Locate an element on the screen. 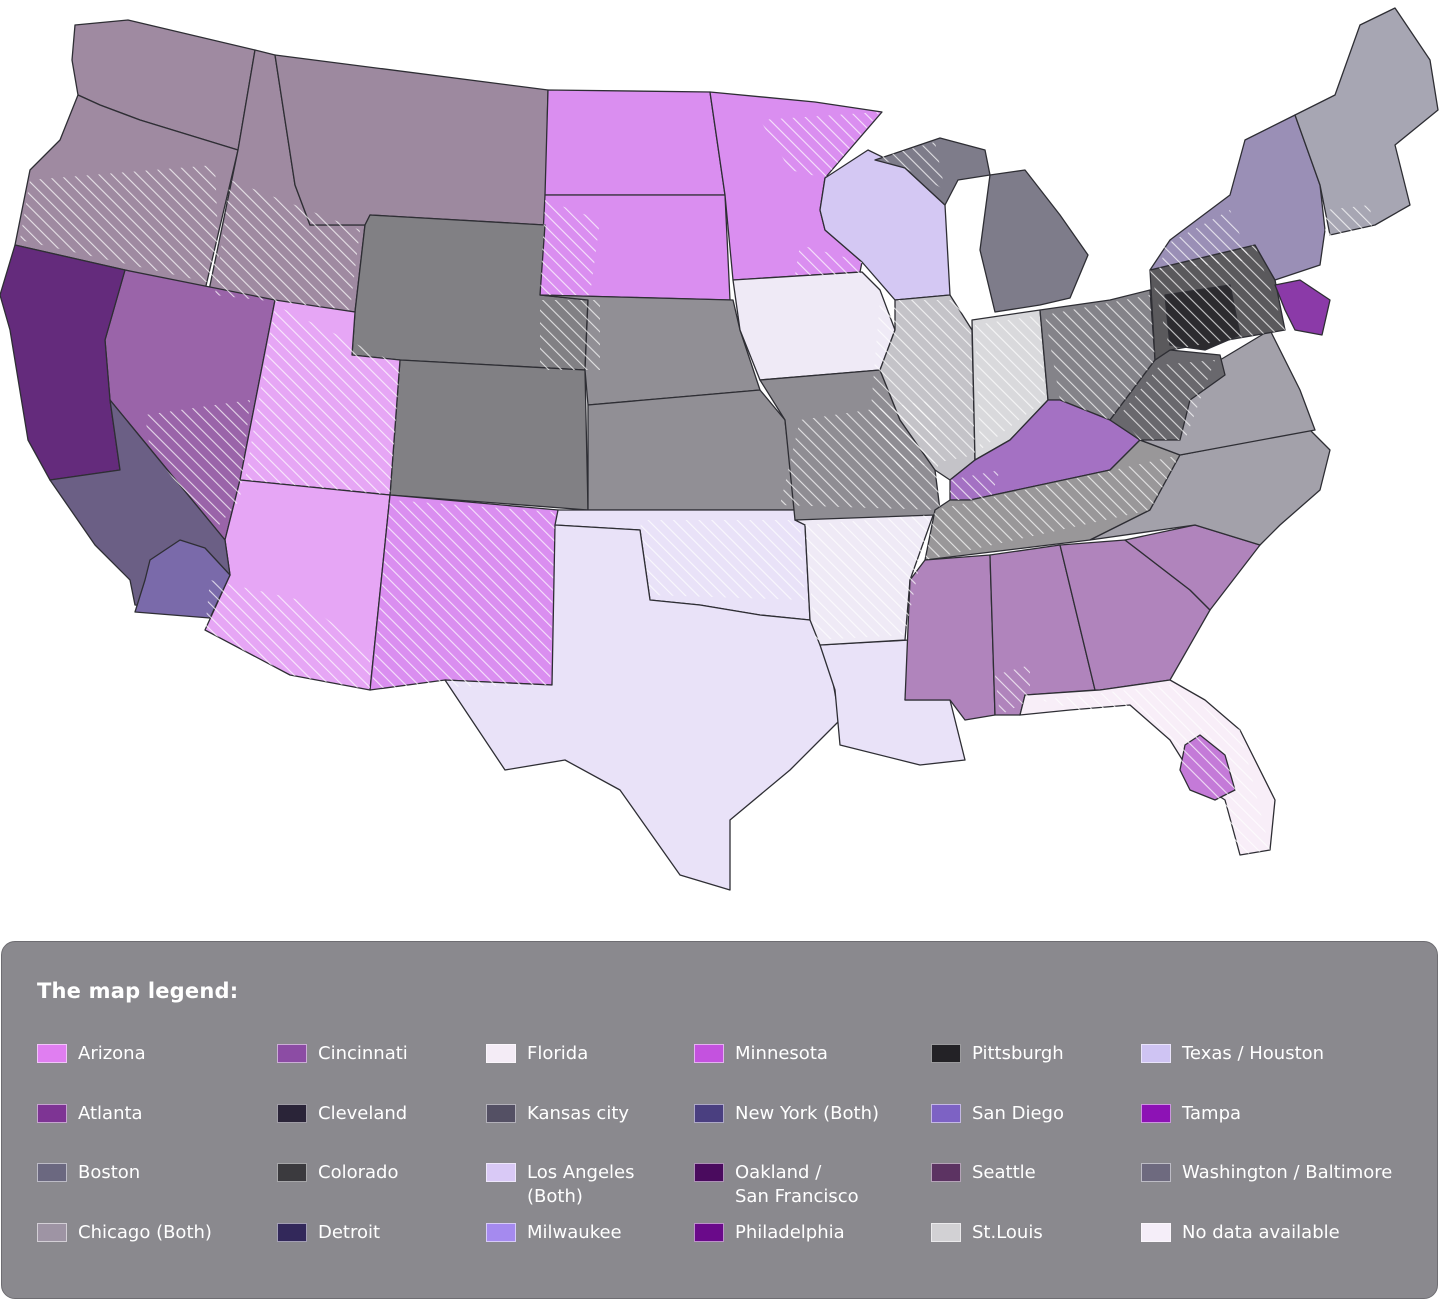 The image size is (1440, 1301). legend-item: Texas / Houston is located at coordinates (1232, 1054).